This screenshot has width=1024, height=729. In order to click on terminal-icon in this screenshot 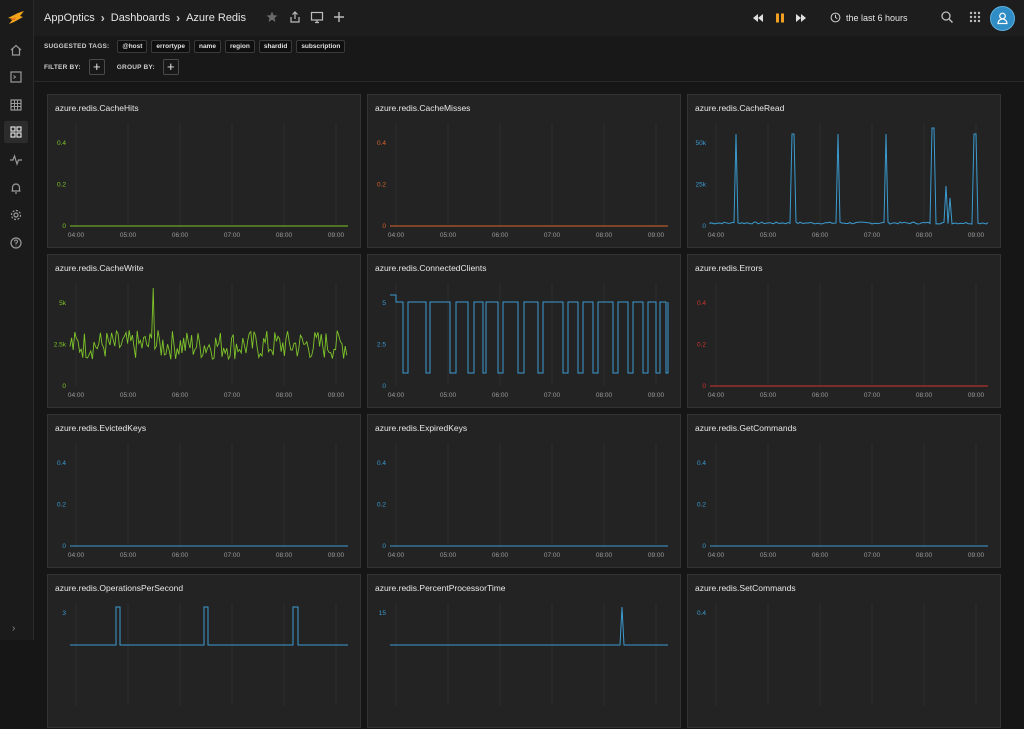, I will do `click(16, 77)`.